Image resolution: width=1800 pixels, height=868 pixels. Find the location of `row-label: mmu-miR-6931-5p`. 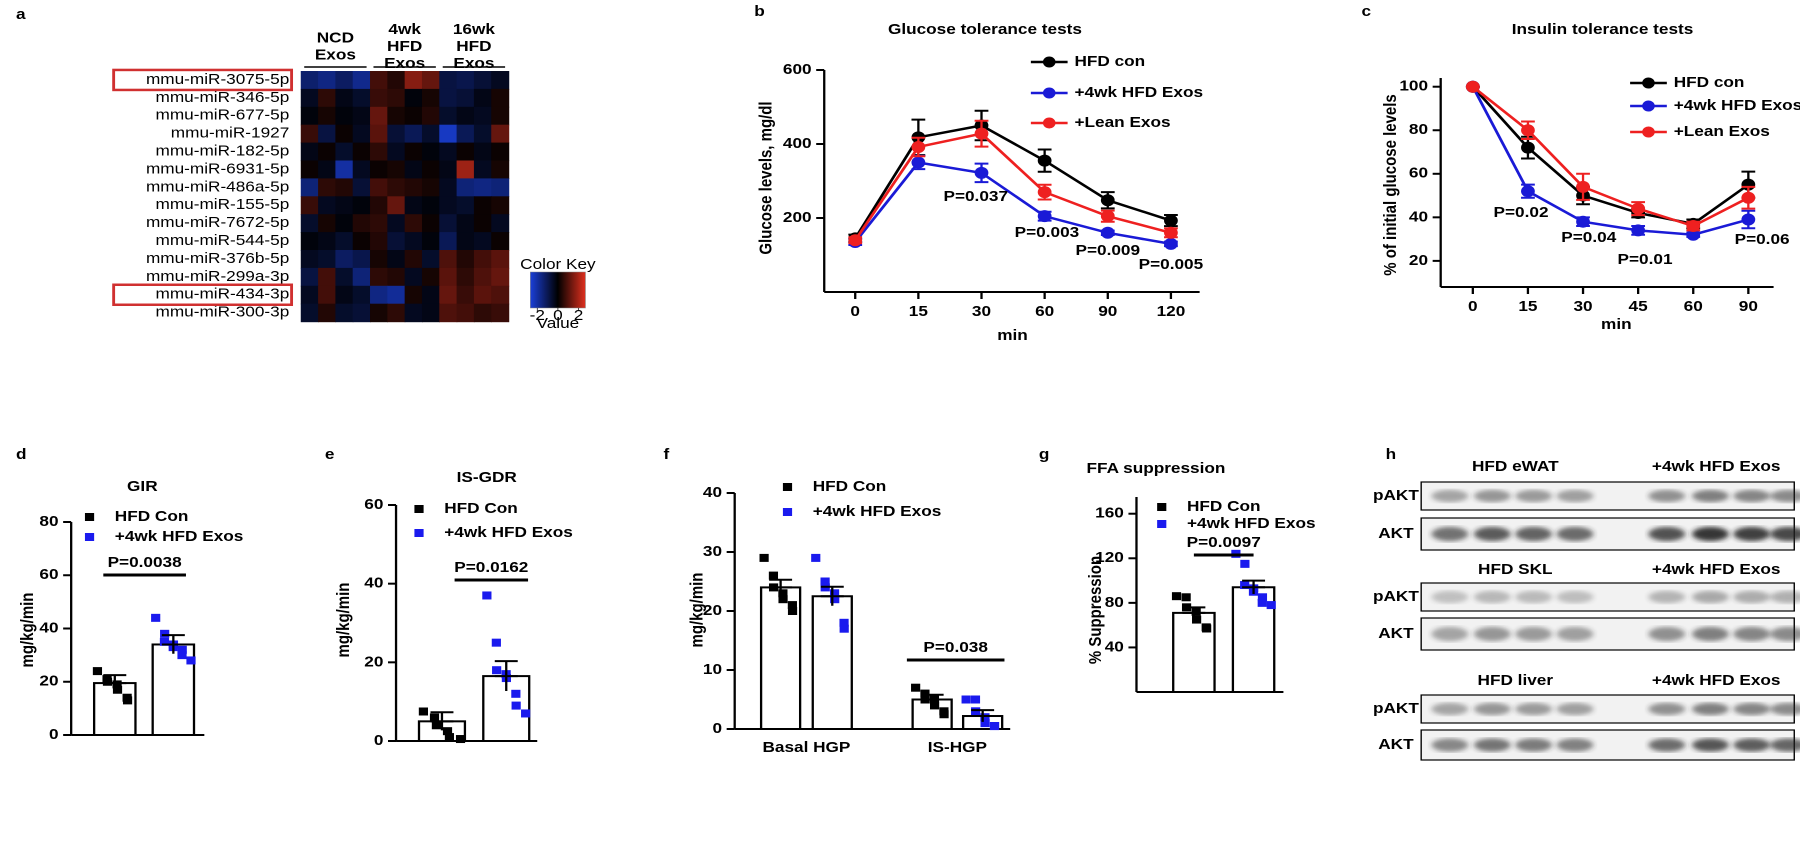

row-label: mmu-miR-6931-5p is located at coordinates (217, 168).